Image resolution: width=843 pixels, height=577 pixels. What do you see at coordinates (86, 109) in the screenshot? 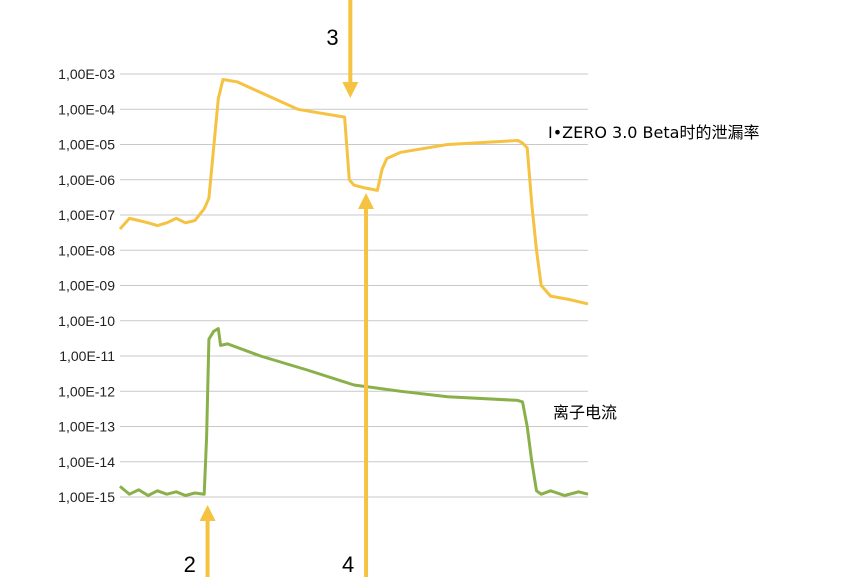
I see `y-tick-label: 1,00E-04` at bounding box center [86, 109].